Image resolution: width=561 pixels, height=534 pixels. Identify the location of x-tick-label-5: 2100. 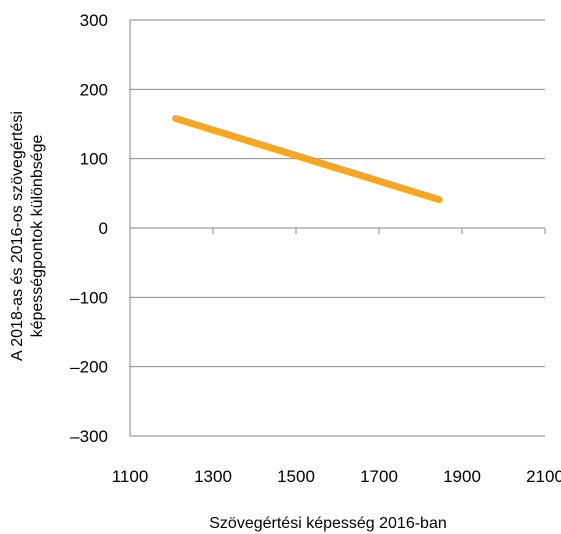
(543, 476).